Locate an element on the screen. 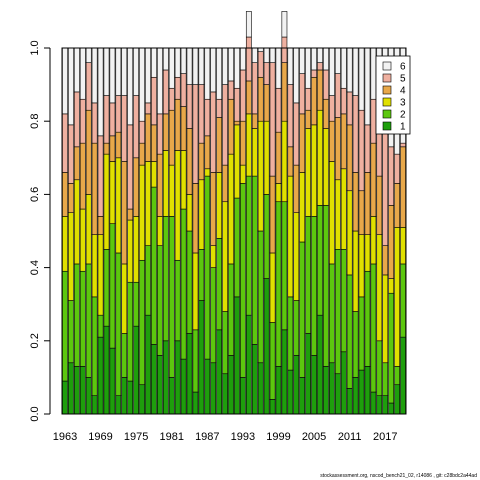  x-tick-label: 1993 is located at coordinates (243, 437).